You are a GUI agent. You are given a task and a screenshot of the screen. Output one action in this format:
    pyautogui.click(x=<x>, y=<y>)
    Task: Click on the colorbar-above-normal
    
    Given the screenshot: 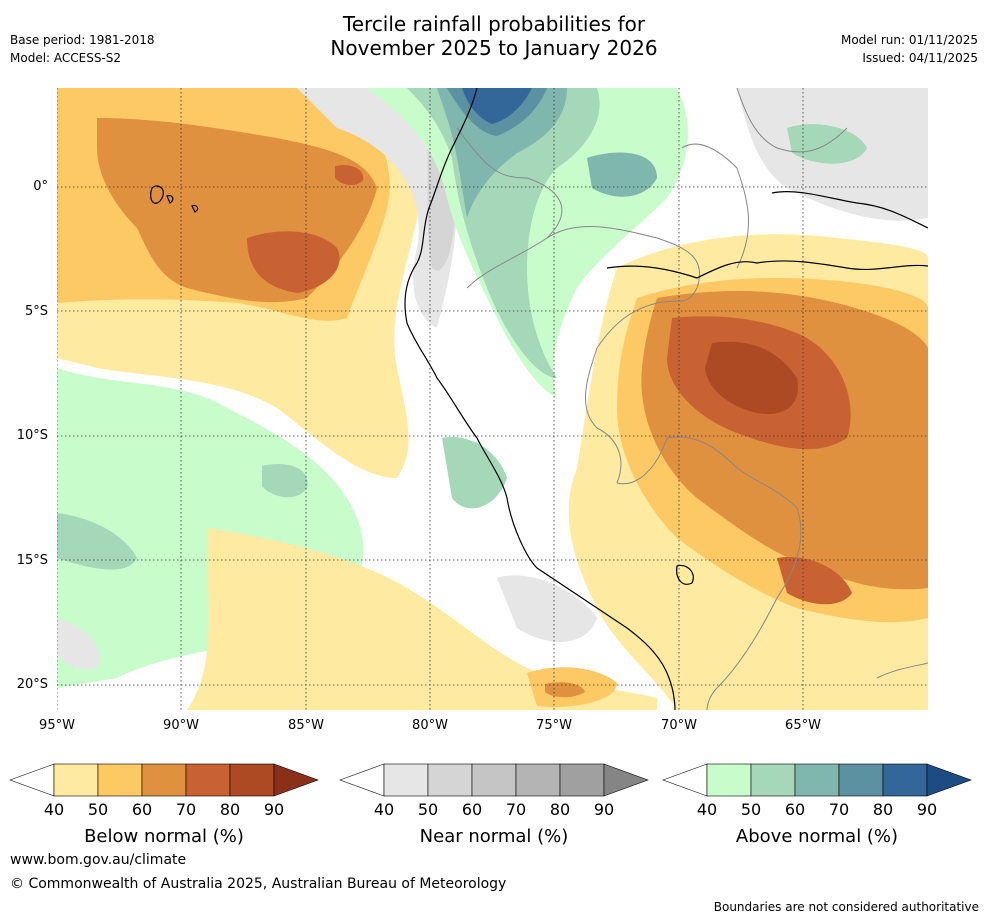 What is the action you would take?
    pyautogui.click(x=817, y=780)
    